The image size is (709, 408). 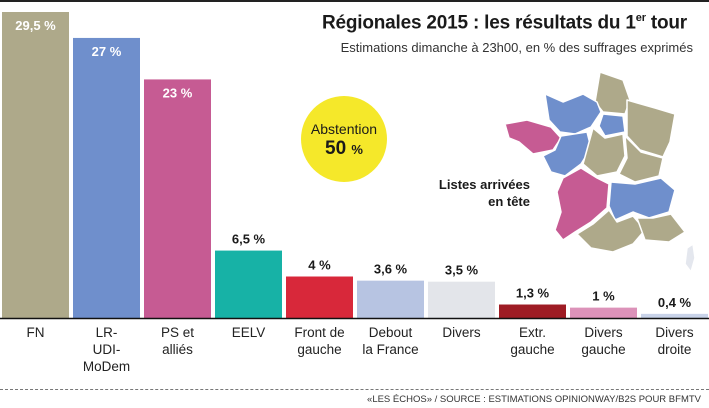 I want to click on value-label-2: 27 %, so click(x=107, y=51).